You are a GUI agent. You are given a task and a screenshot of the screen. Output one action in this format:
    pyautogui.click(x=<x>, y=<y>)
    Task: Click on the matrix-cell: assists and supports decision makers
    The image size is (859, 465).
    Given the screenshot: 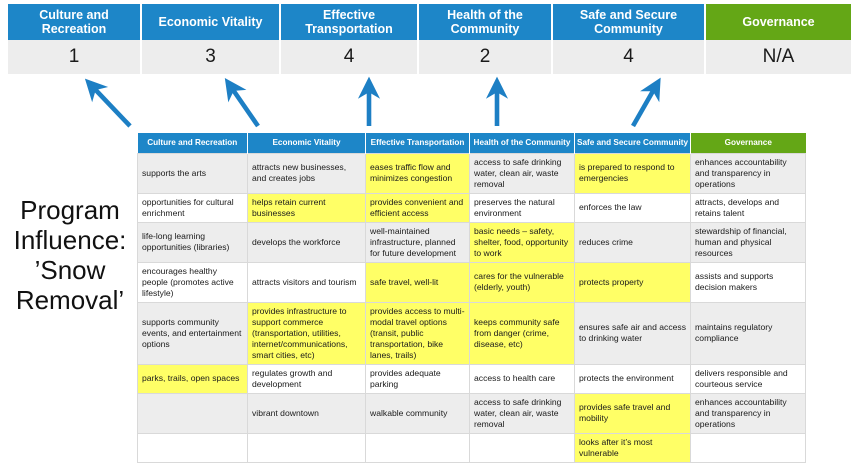 What is the action you would take?
    pyautogui.click(x=748, y=282)
    